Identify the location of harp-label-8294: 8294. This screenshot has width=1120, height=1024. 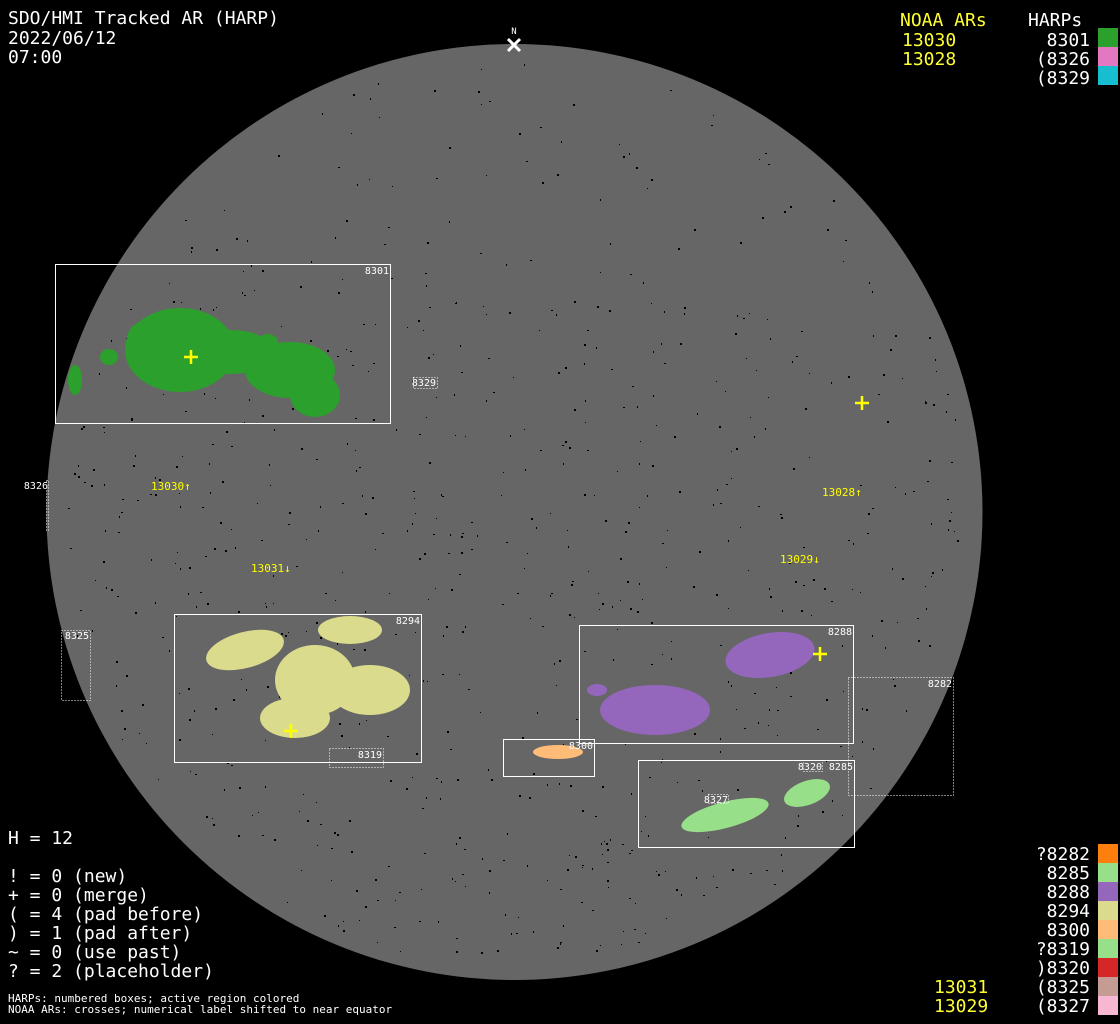
(408, 621).